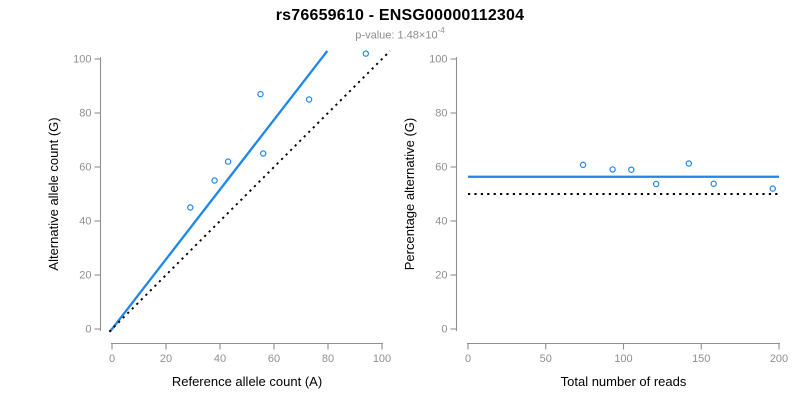 The width and height of the screenshot is (800, 400). What do you see at coordinates (624, 381) in the screenshot?
I see `x-axis-label: Total number of reads` at bounding box center [624, 381].